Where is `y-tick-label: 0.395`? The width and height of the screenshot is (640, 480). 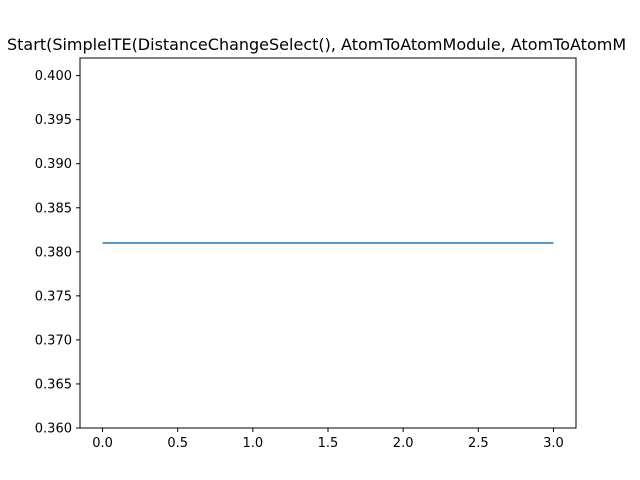
y-tick-label: 0.395 is located at coordinates (53, 120).